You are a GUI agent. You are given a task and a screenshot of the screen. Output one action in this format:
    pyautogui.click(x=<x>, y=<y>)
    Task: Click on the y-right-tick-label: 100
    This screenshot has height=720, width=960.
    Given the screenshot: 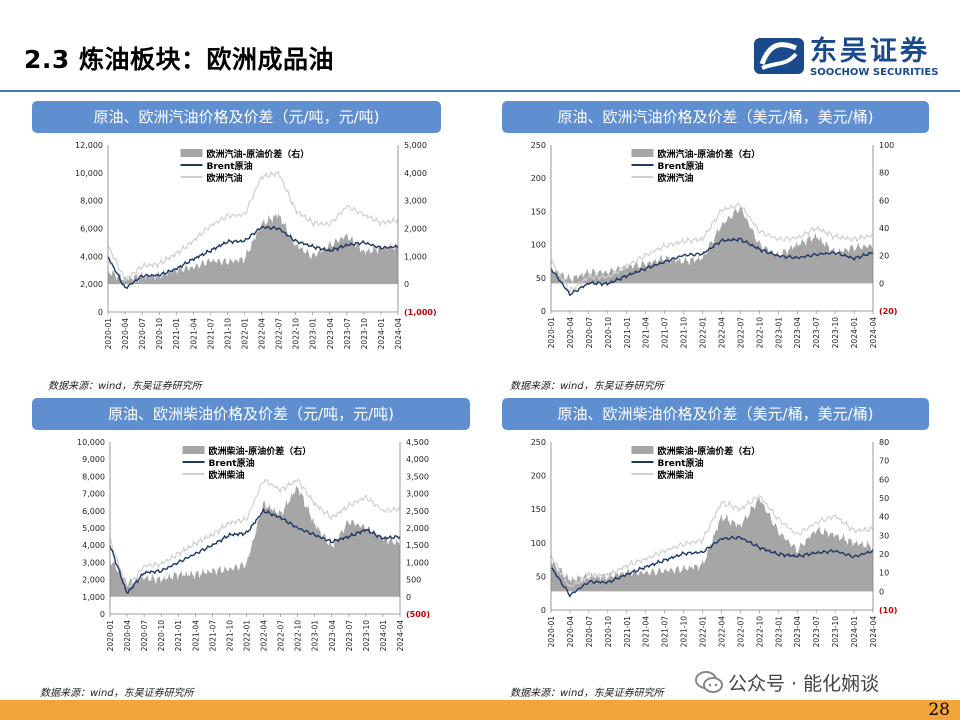 What is the action you would take?
    pyautogui.click(x=886, y=145)
    